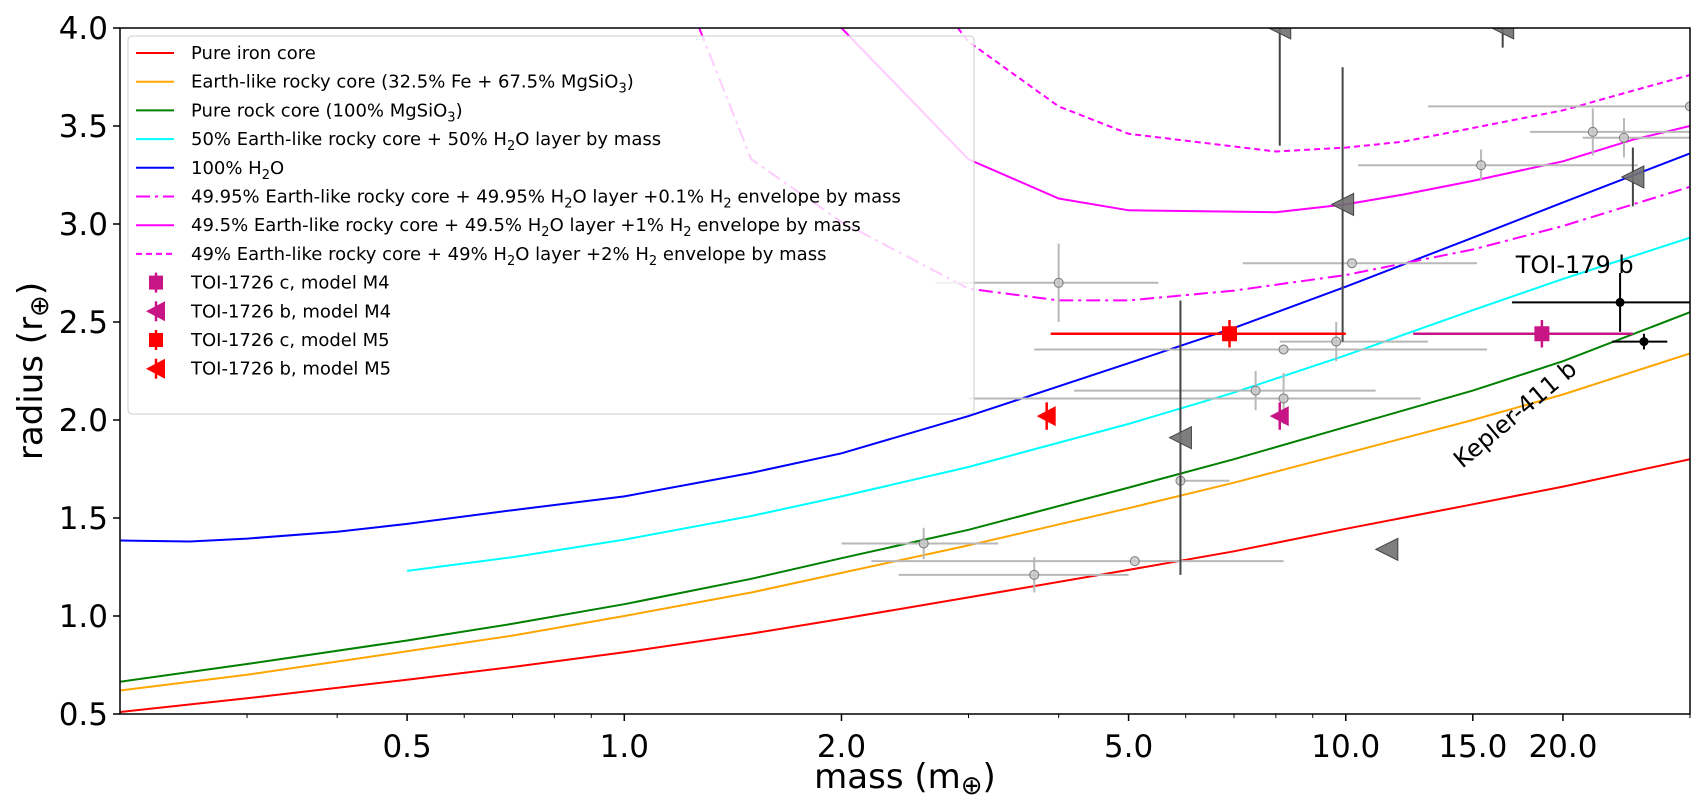  I want to click on x-tick-label-4: 10.0, so click(1345, 747).